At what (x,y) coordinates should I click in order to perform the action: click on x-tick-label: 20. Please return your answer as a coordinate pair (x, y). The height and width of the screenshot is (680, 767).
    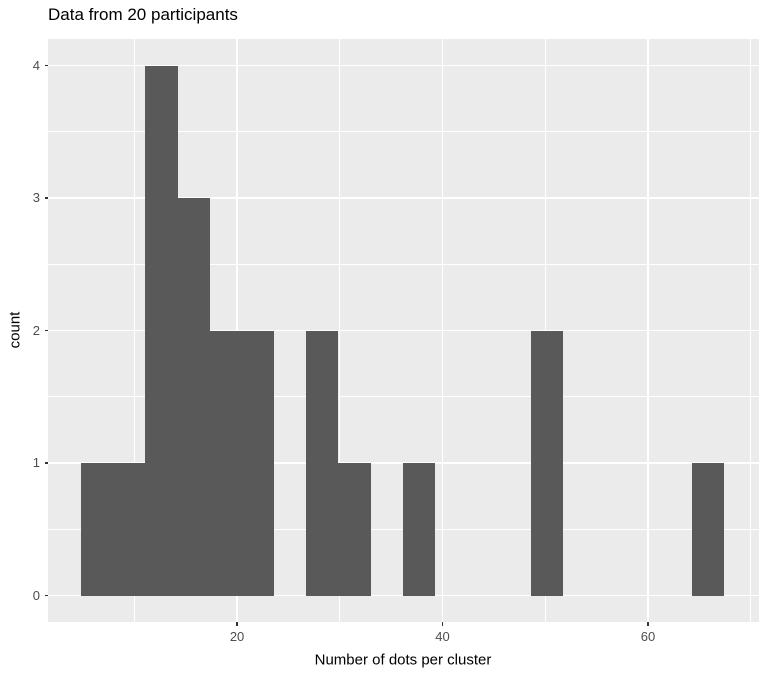
    Looking at the image, I should click on (237, 636).